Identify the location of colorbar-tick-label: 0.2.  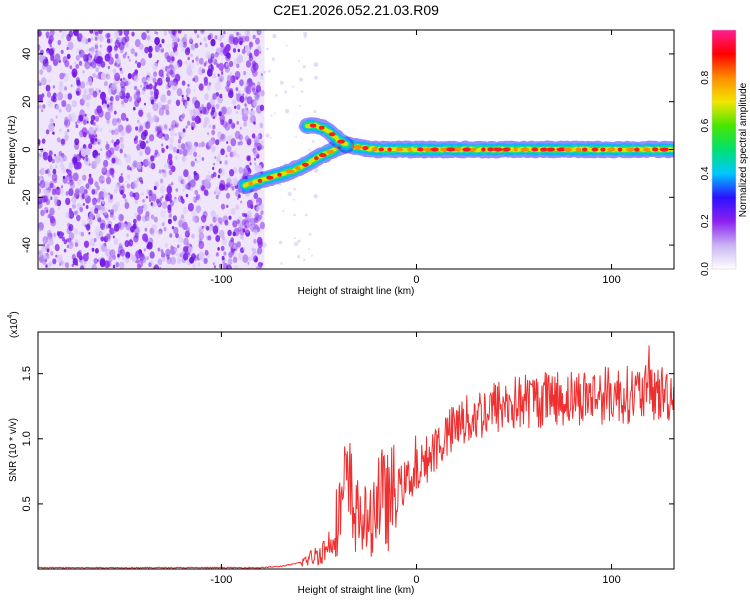
(705, 221).